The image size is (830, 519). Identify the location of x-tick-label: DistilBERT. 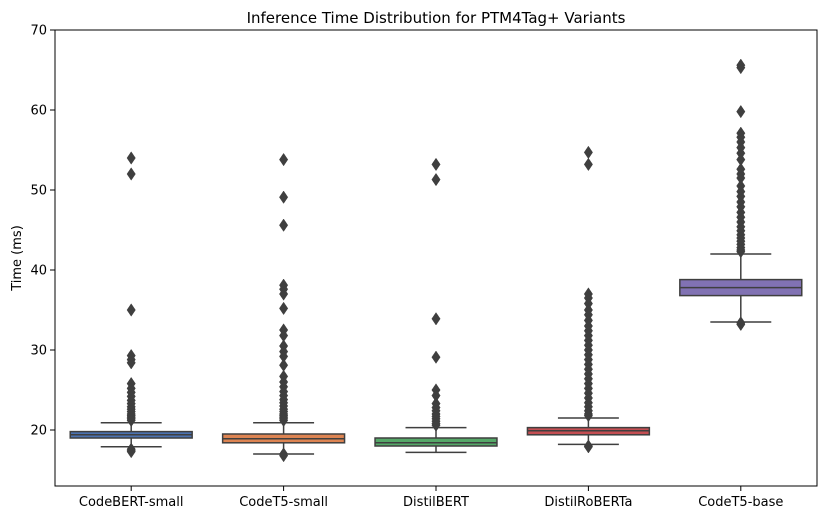
(436, 502).